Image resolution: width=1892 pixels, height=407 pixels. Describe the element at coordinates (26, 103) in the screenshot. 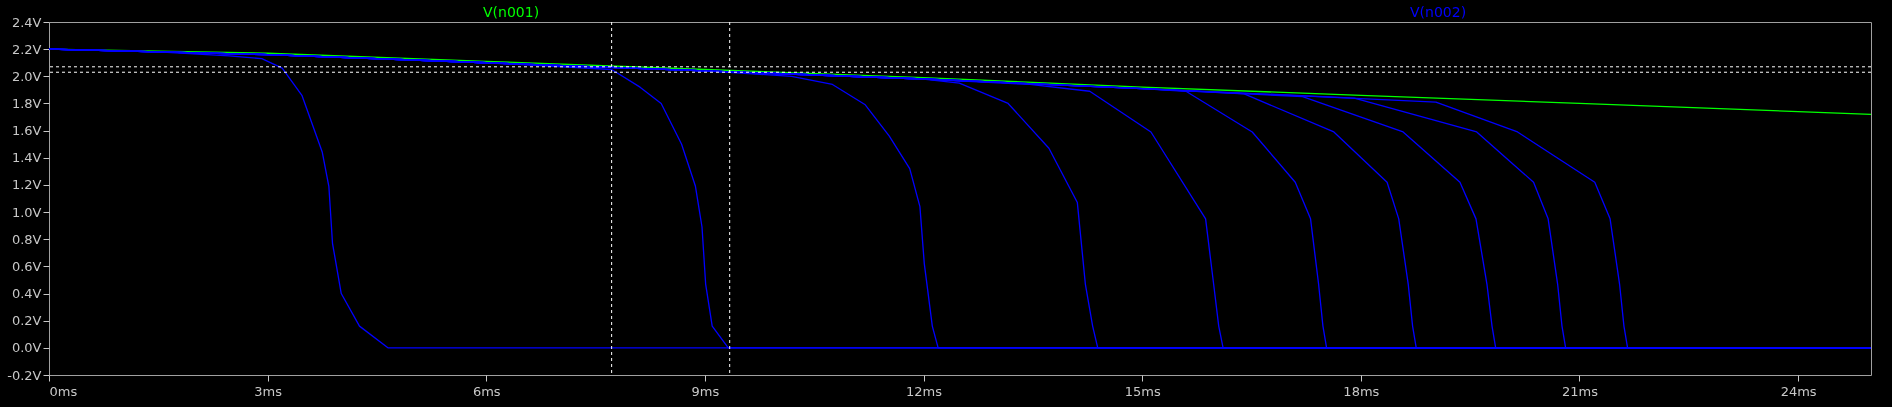

I see `y-tick-label: 1.8V` at that location.